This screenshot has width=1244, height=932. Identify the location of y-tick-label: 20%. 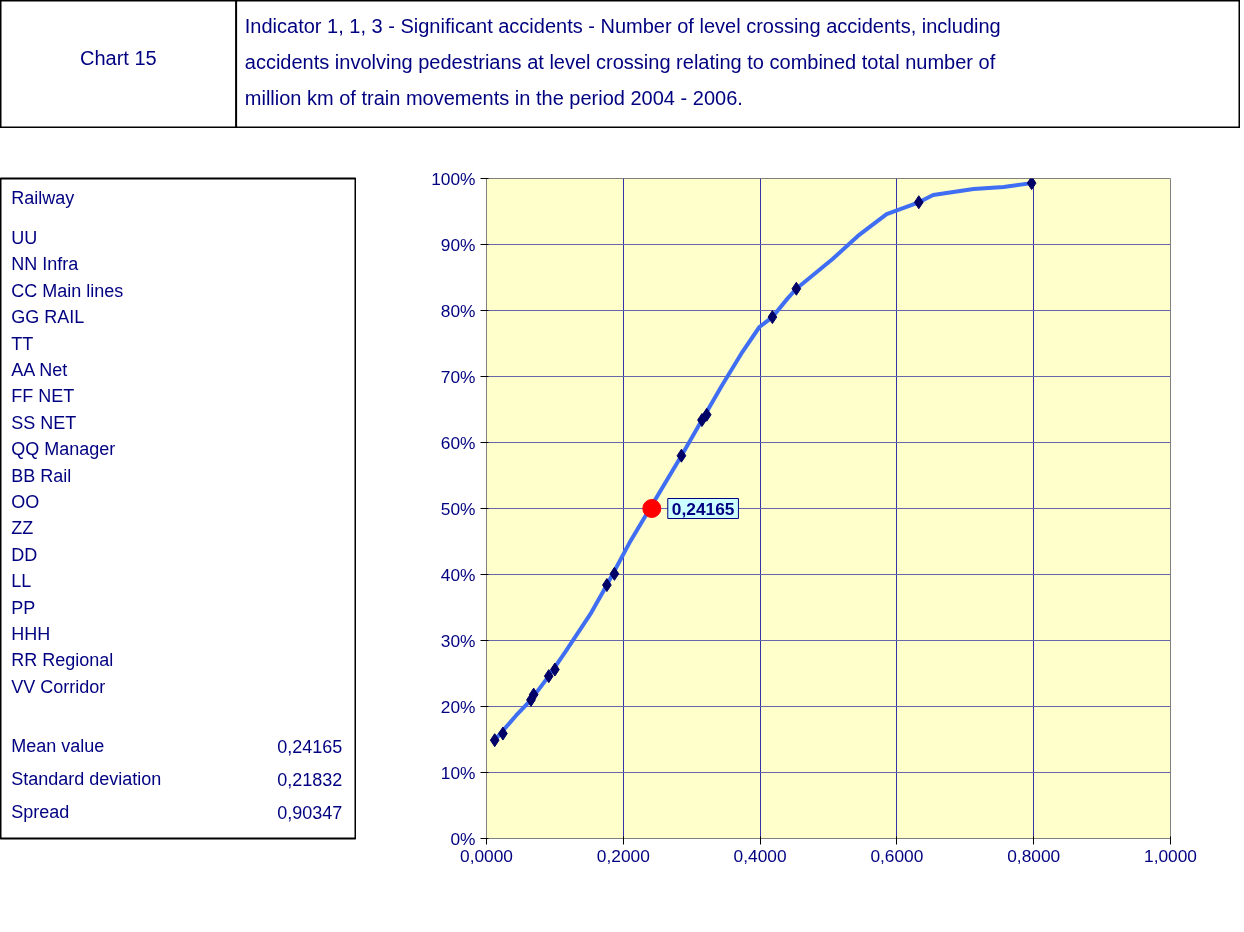
(458, 706).